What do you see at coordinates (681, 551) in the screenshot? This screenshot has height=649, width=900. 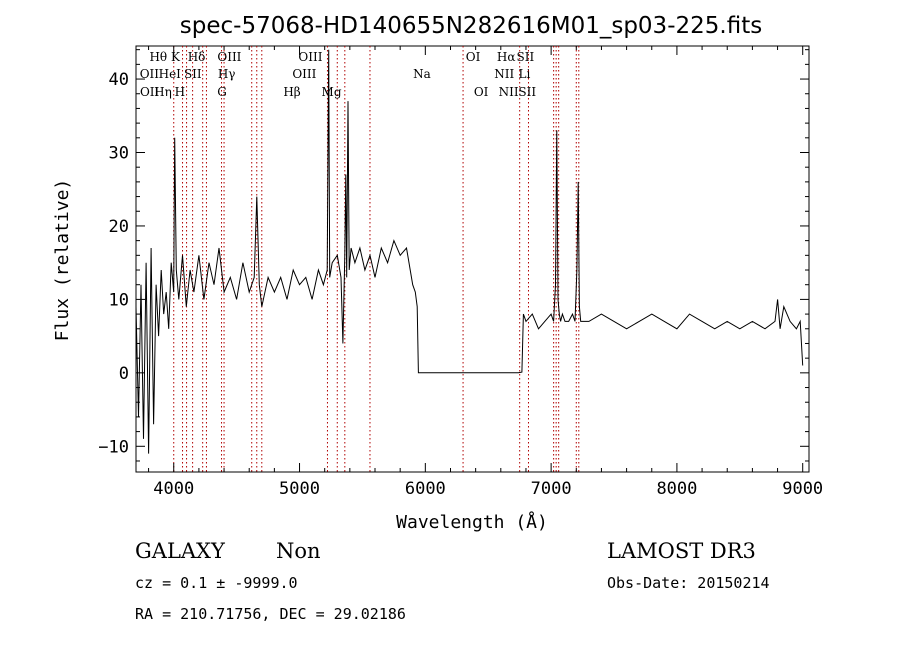 I see `survey-name: LAMOST DR3` at bounding box center [681, 551].